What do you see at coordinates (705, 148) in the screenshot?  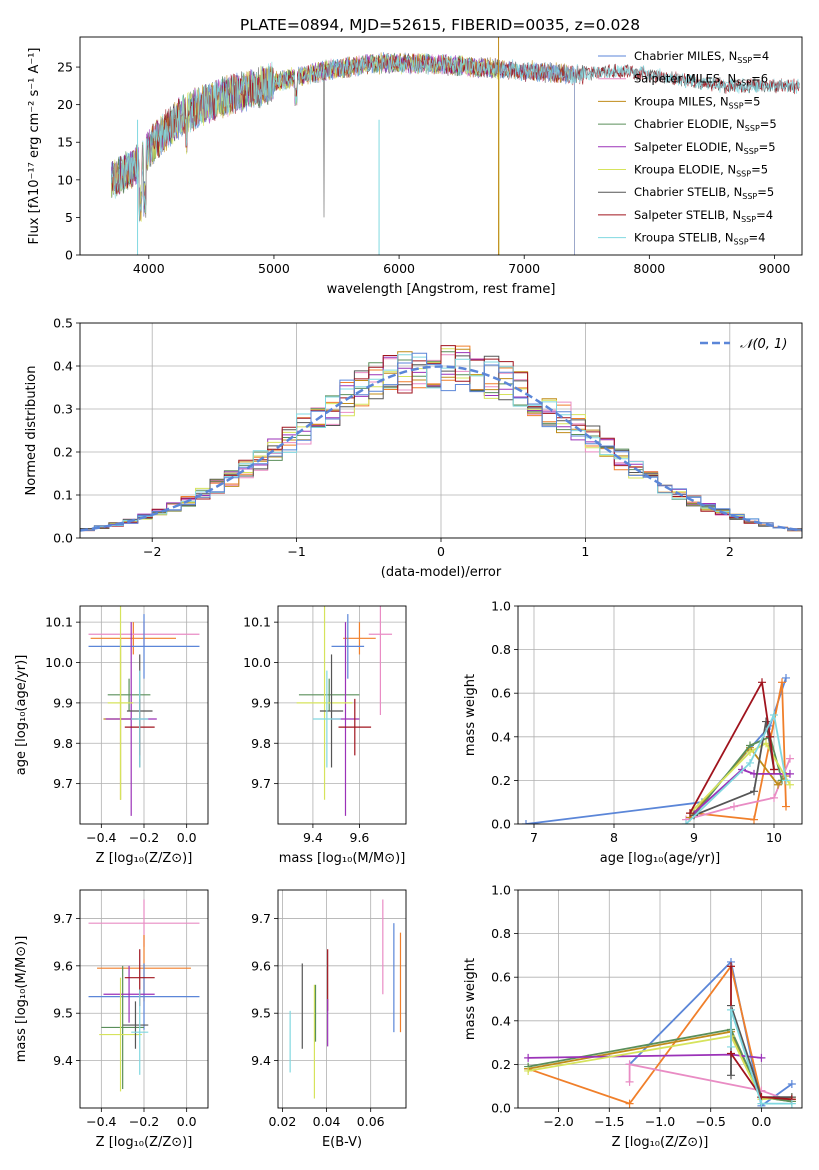 I see `legend-entry: Salpeter ELODIE, NSSP=5` at bounding box center [705, 148].